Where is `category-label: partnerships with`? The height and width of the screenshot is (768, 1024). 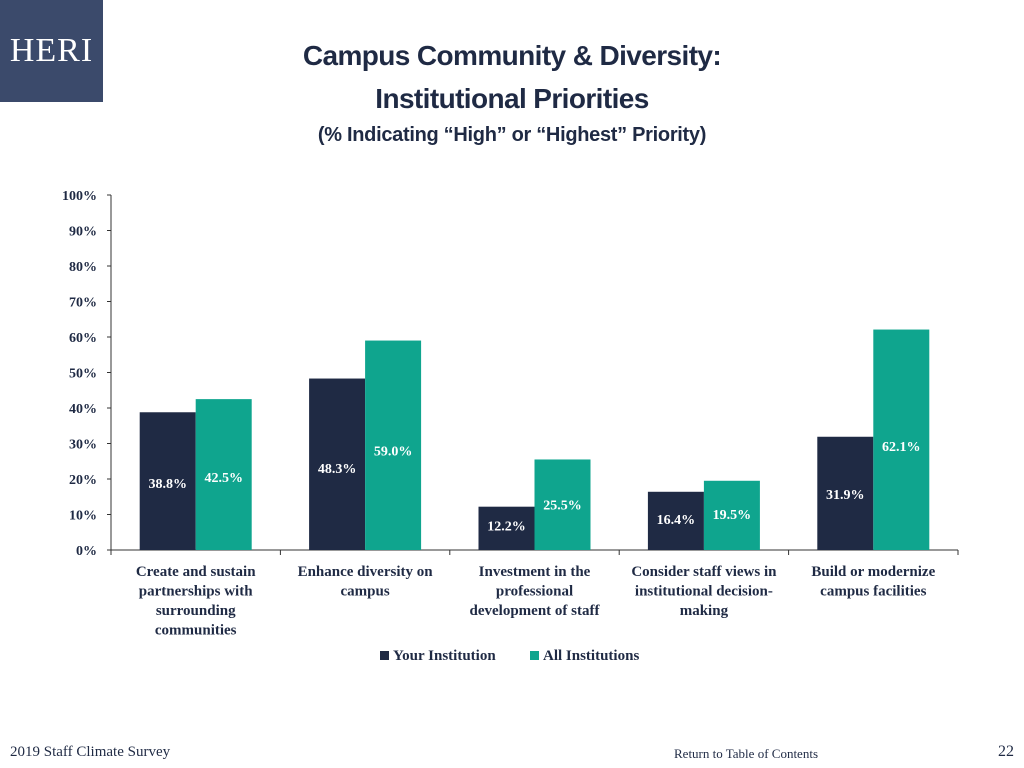 category-label: partnerships with is located at coordinates (196, 592).